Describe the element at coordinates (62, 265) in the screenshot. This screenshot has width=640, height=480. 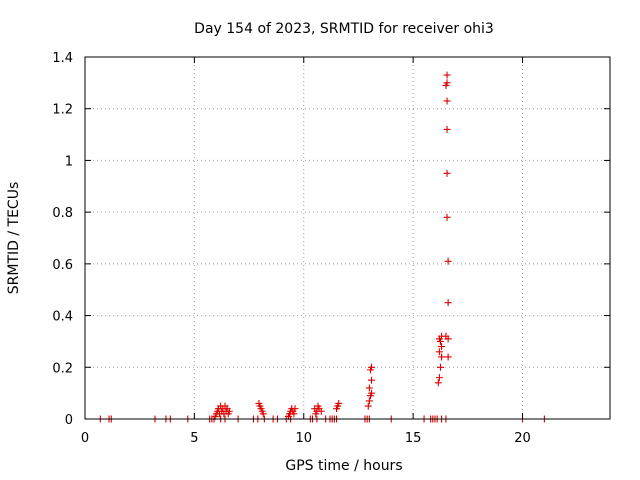
I see `y-tick-label: 0.6` at that location.